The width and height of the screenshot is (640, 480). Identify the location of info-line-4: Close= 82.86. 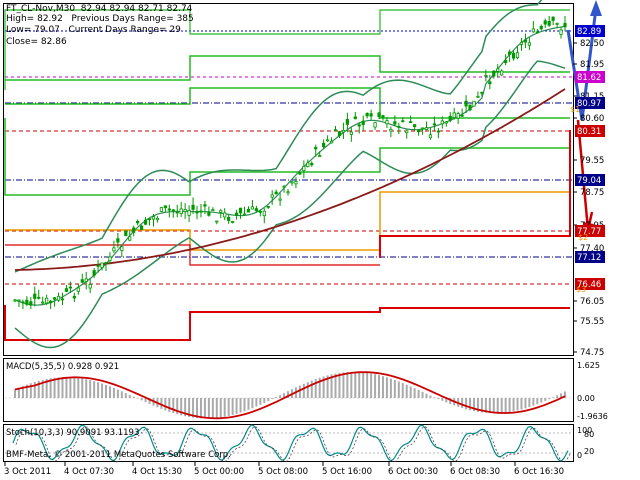
(36, 42).